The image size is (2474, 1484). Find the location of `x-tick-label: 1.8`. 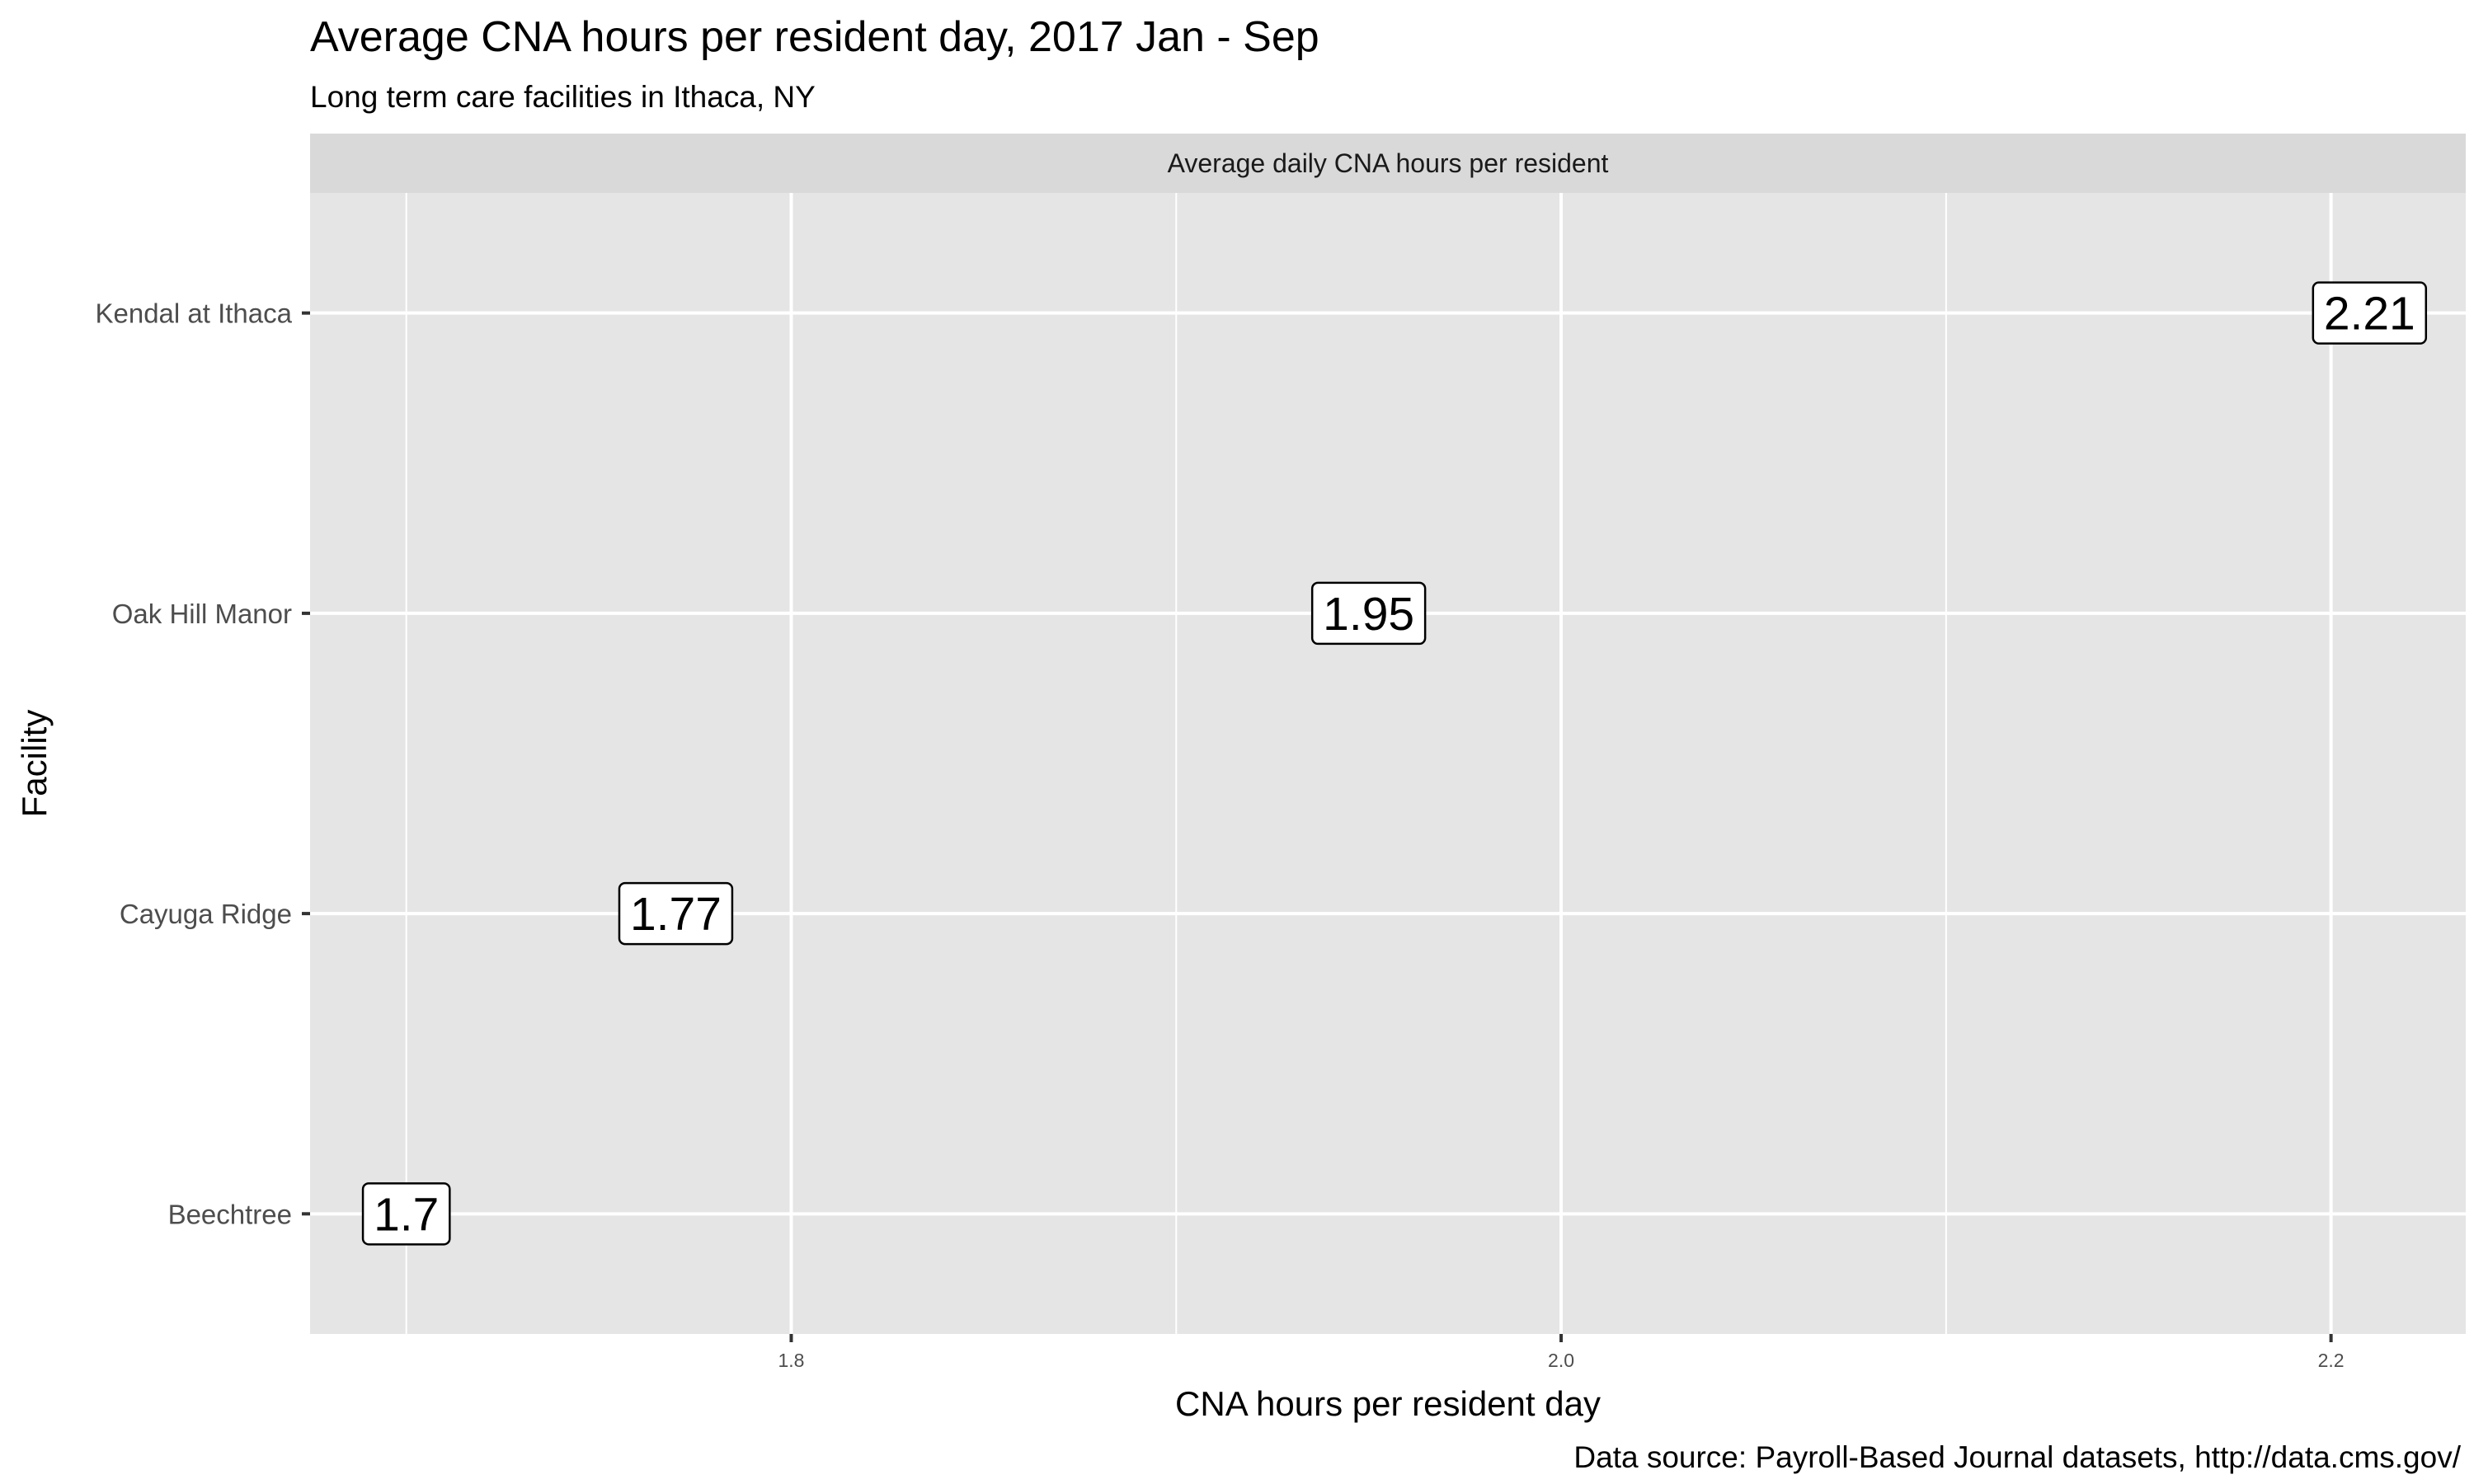

x-tick-label: 1.8 is located at coordinates (791, 1360).